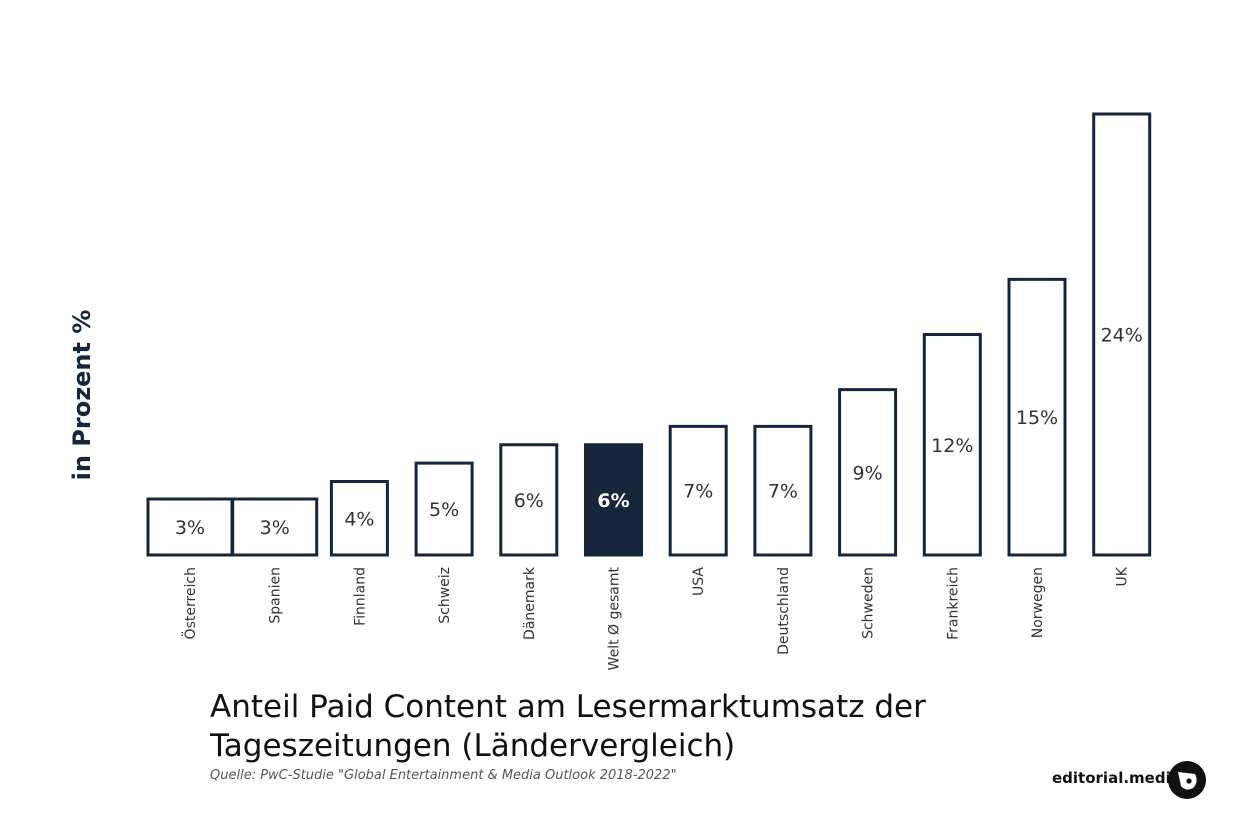  Describe the element at coordinates (869, 603) in the screenshot. I see `category-label: Schweden` at that location.